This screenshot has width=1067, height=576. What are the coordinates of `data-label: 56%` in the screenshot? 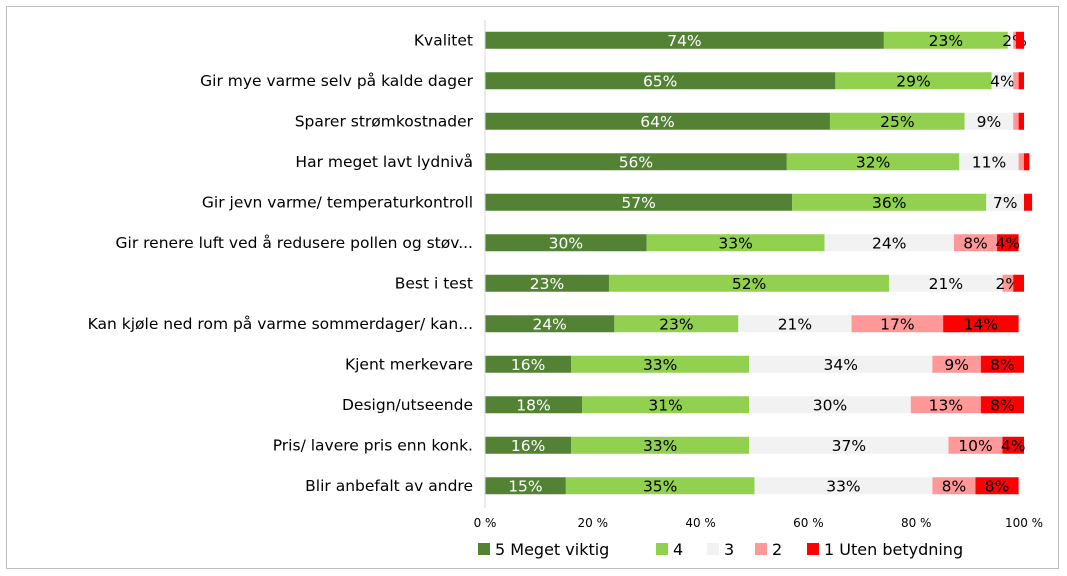 It's located at (636, 162).